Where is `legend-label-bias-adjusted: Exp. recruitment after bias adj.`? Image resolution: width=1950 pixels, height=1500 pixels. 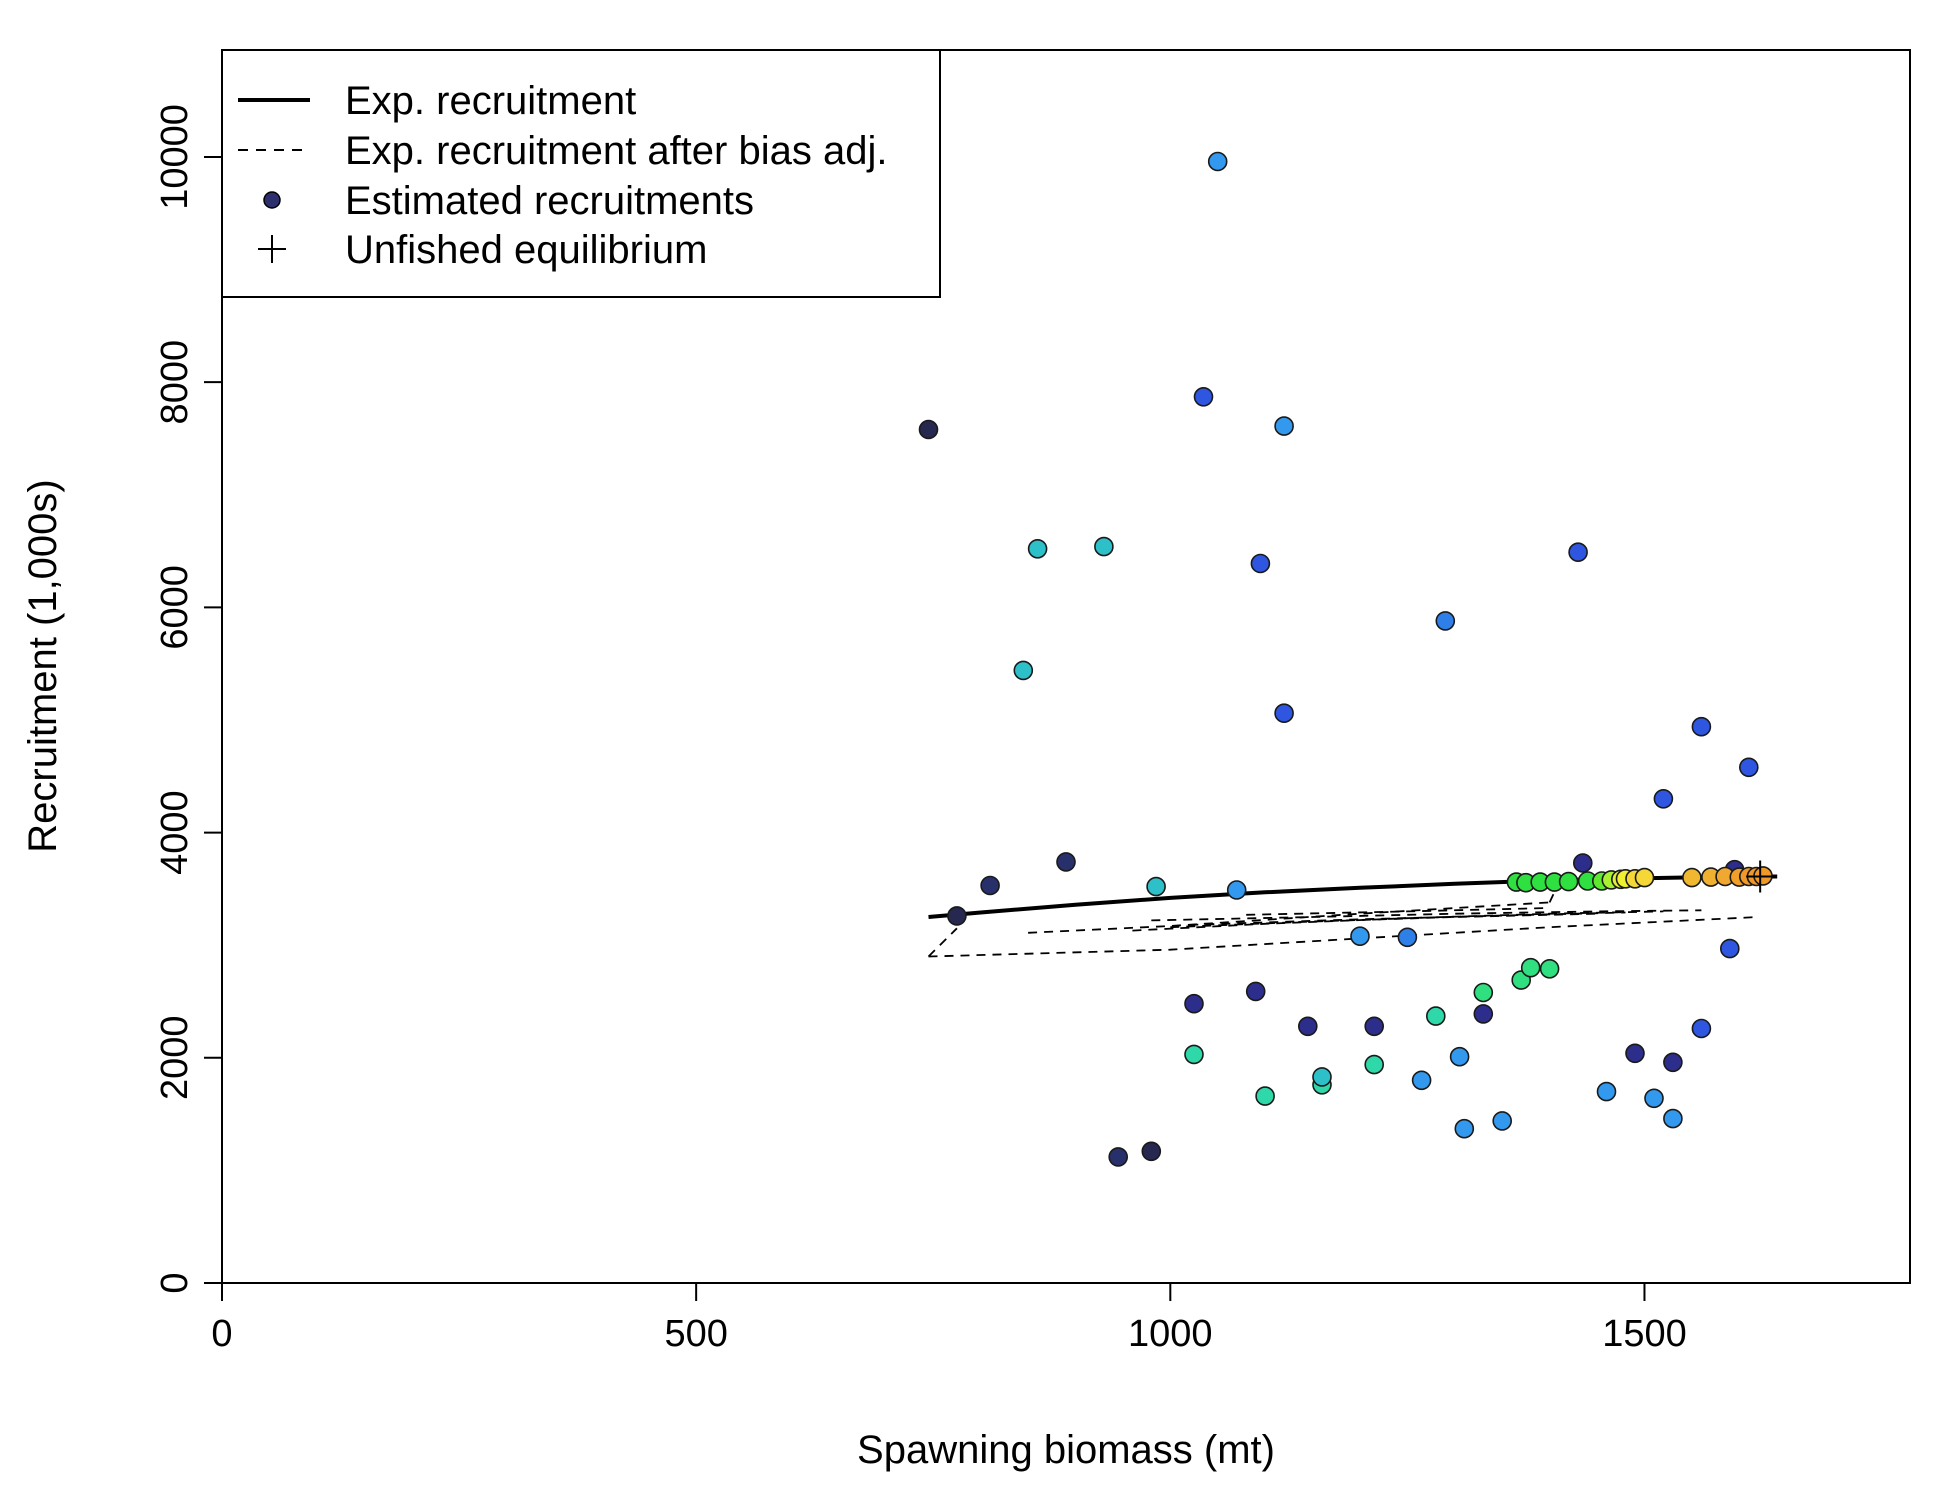 legend-label-bias-adjusted: Exp. recruitment after bias adj. is located at coordinates (616, 151).